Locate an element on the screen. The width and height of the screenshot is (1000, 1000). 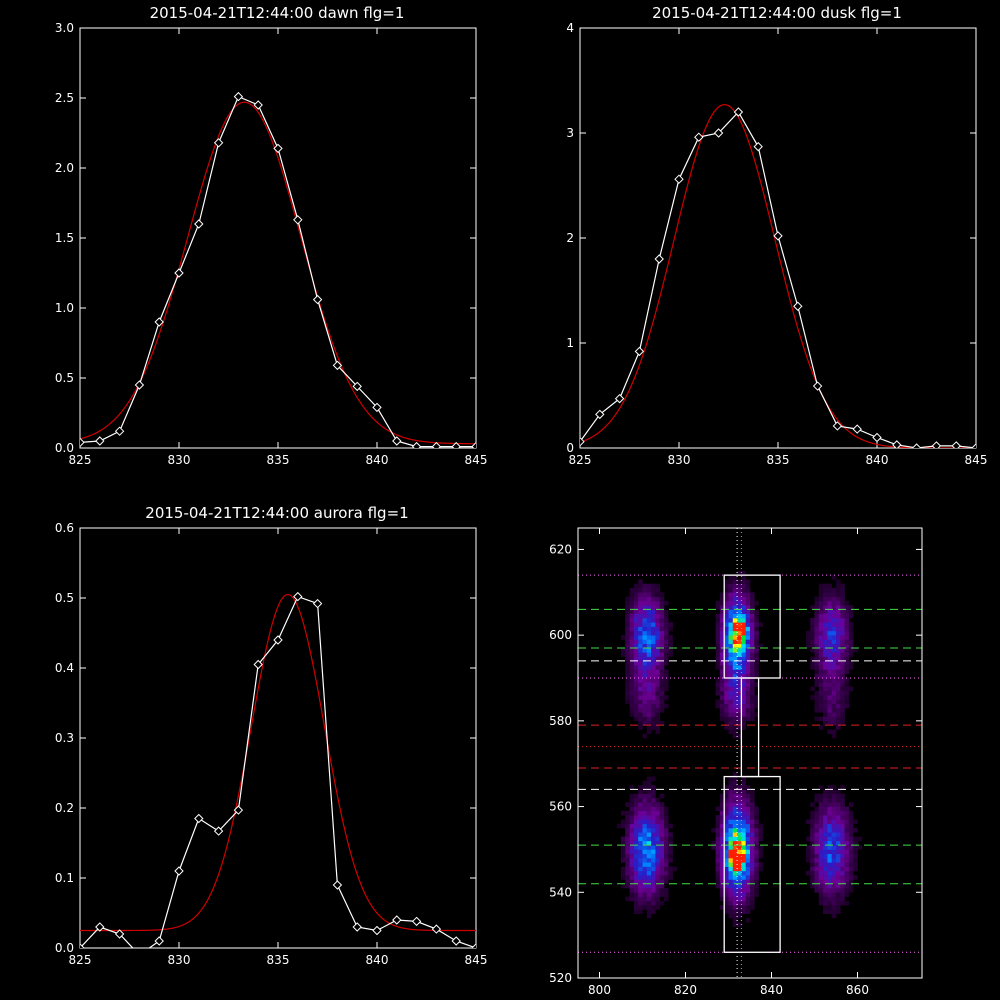
plot-dawn-ytick-label: 0.5 is located at coordinates (64, 378).